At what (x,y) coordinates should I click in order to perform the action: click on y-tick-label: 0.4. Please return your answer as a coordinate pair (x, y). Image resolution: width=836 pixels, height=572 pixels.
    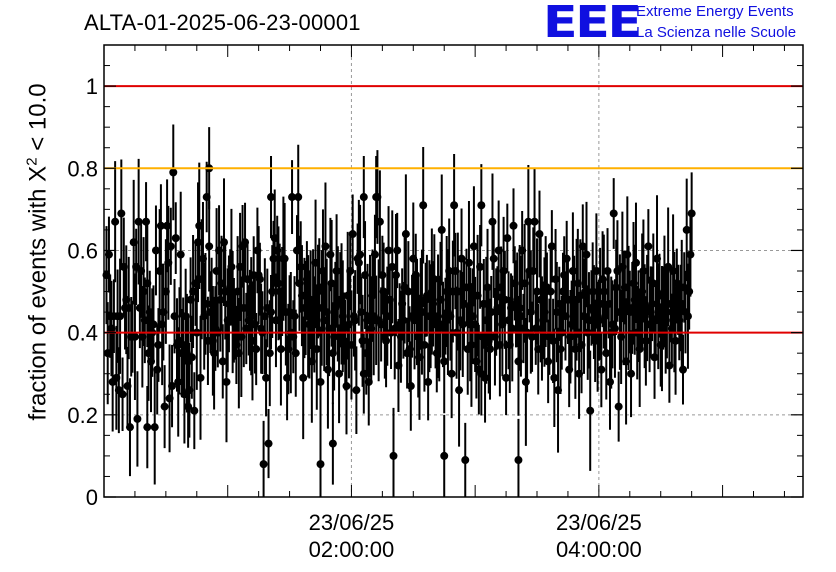
    Looking at the image, I should click on (82, 333).